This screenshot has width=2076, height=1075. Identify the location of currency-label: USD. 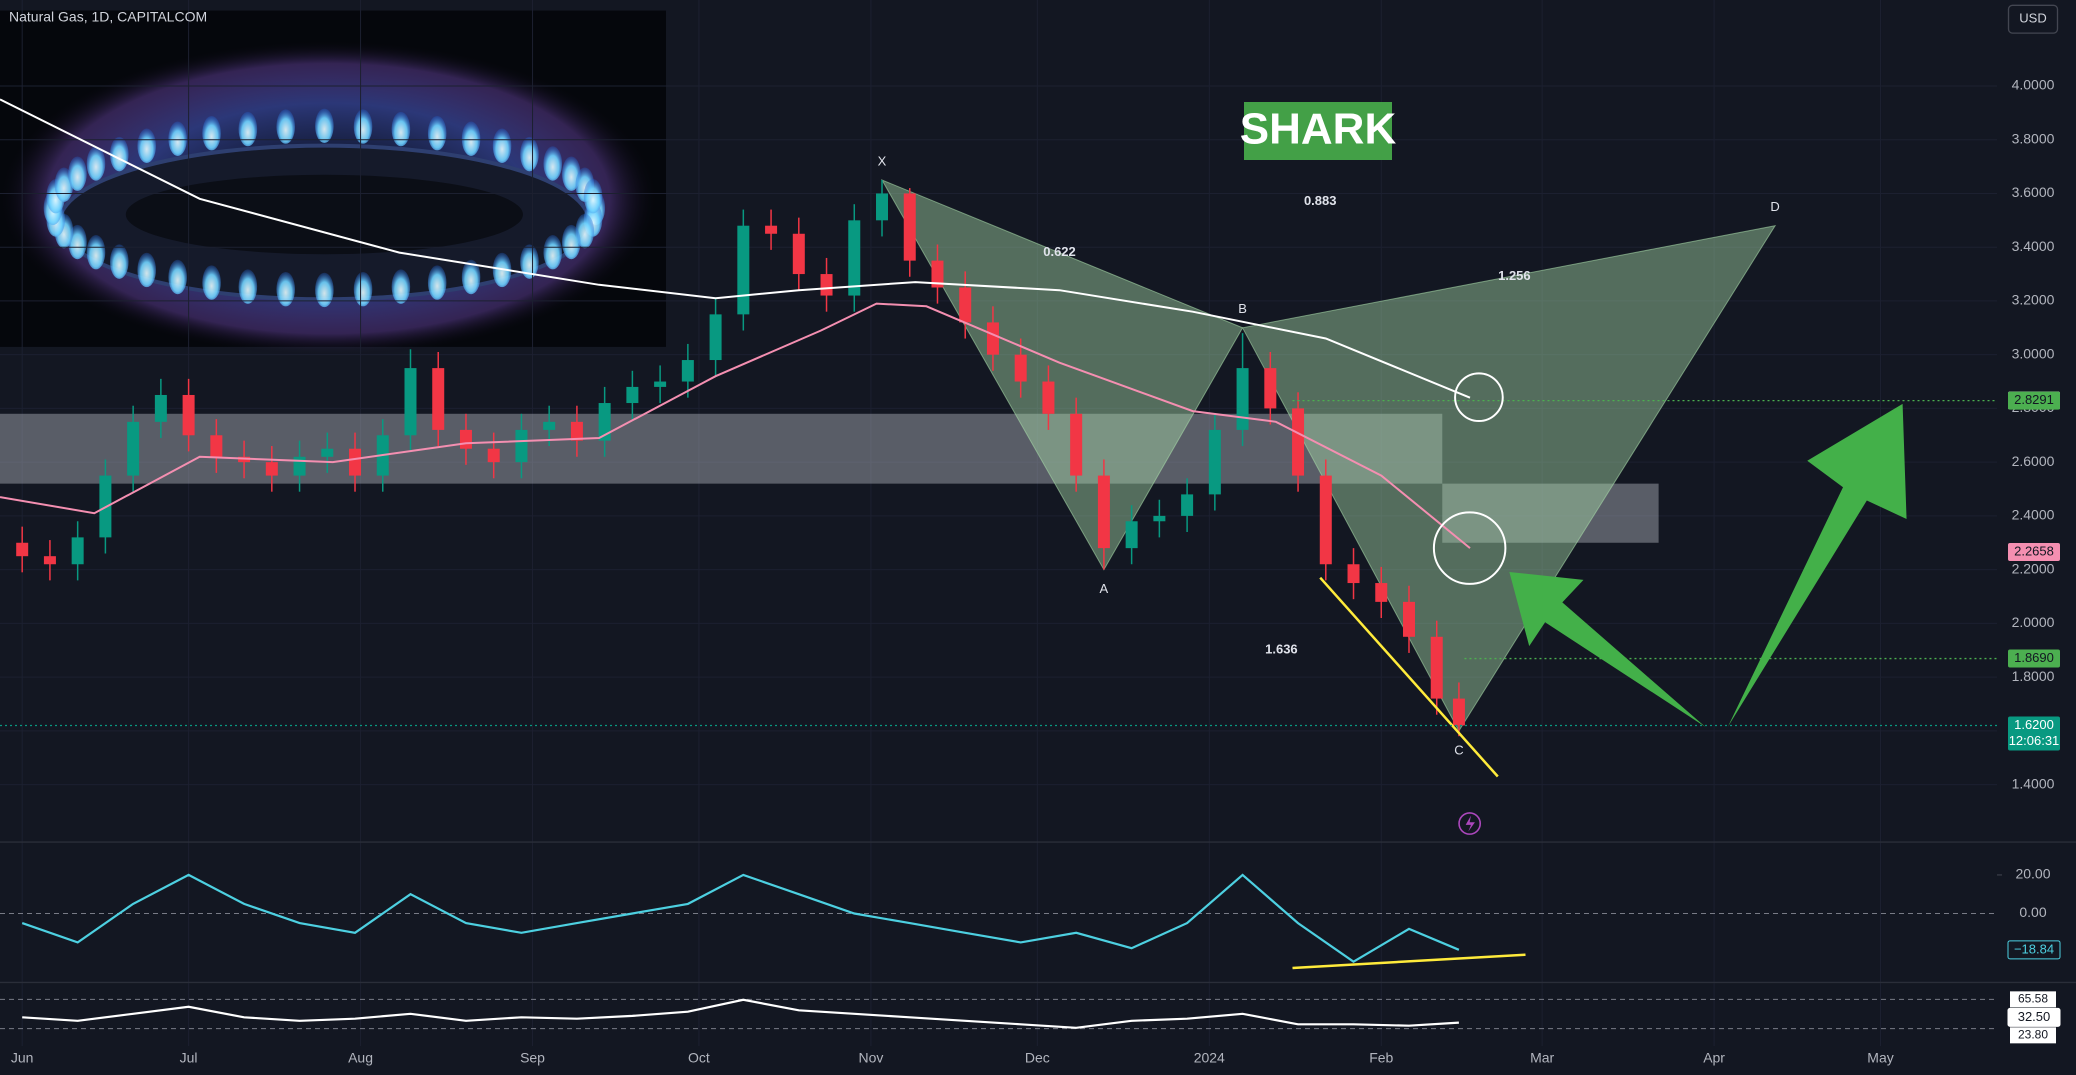
(2032, 17).